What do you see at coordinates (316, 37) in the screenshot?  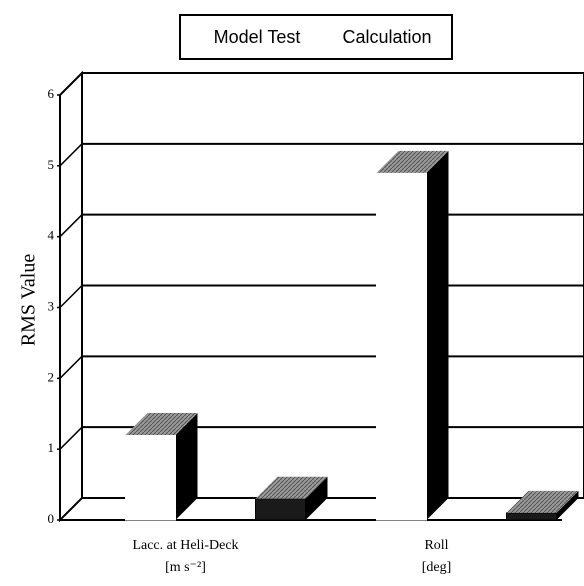 I see `legend-box` at bounding box center [316, 37].